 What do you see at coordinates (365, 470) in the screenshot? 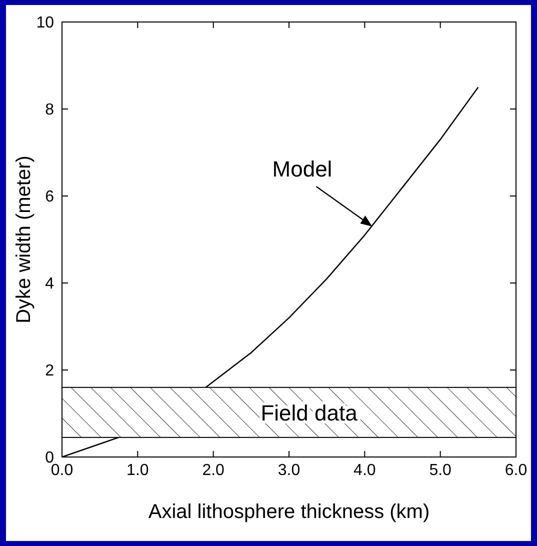
I see `x-tick-label: 4.0` at bounding box center [365, 470].